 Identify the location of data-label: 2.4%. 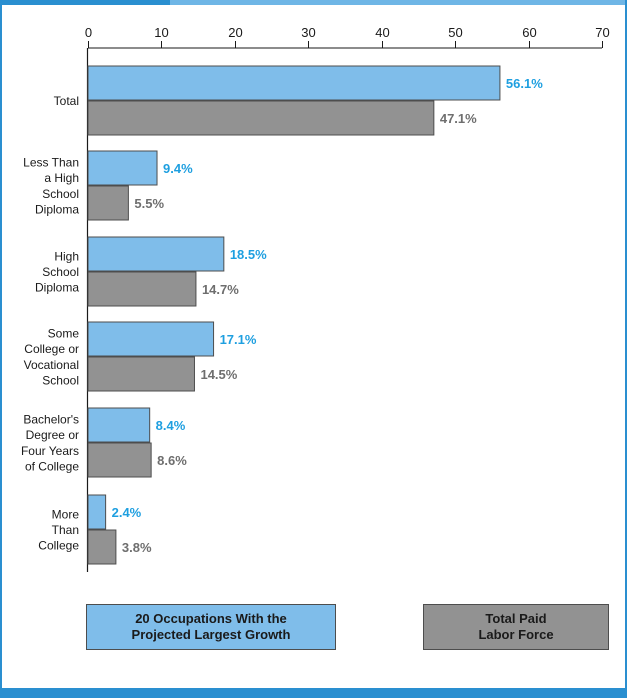
(127, 512).